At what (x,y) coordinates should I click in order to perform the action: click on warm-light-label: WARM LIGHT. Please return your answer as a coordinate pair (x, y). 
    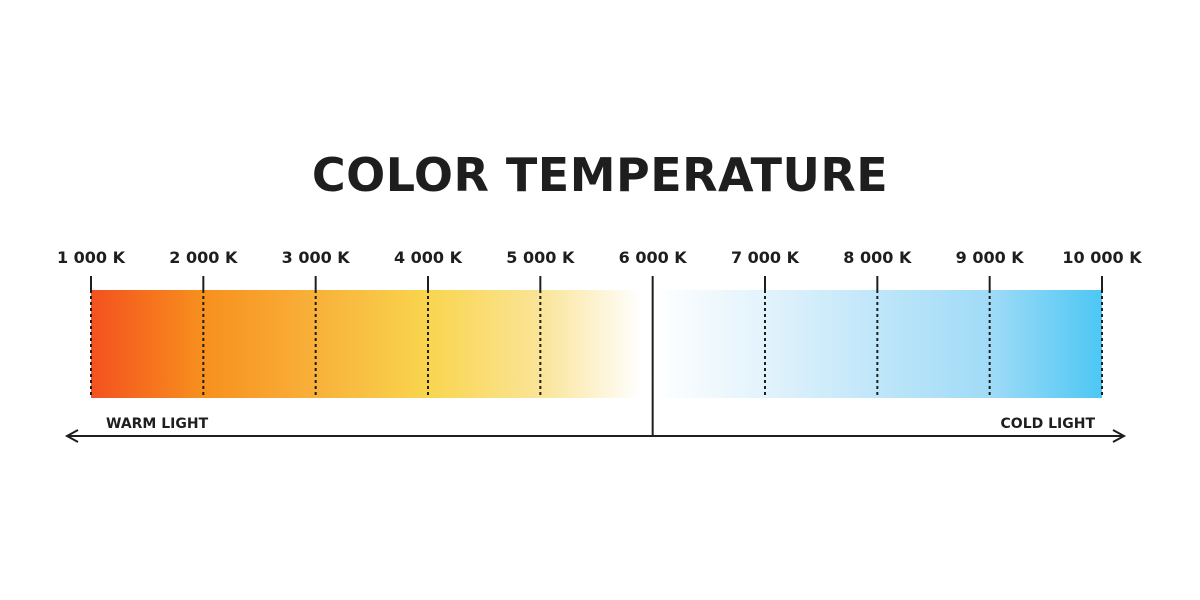
    Looking at the image, I should click on (157, 424).